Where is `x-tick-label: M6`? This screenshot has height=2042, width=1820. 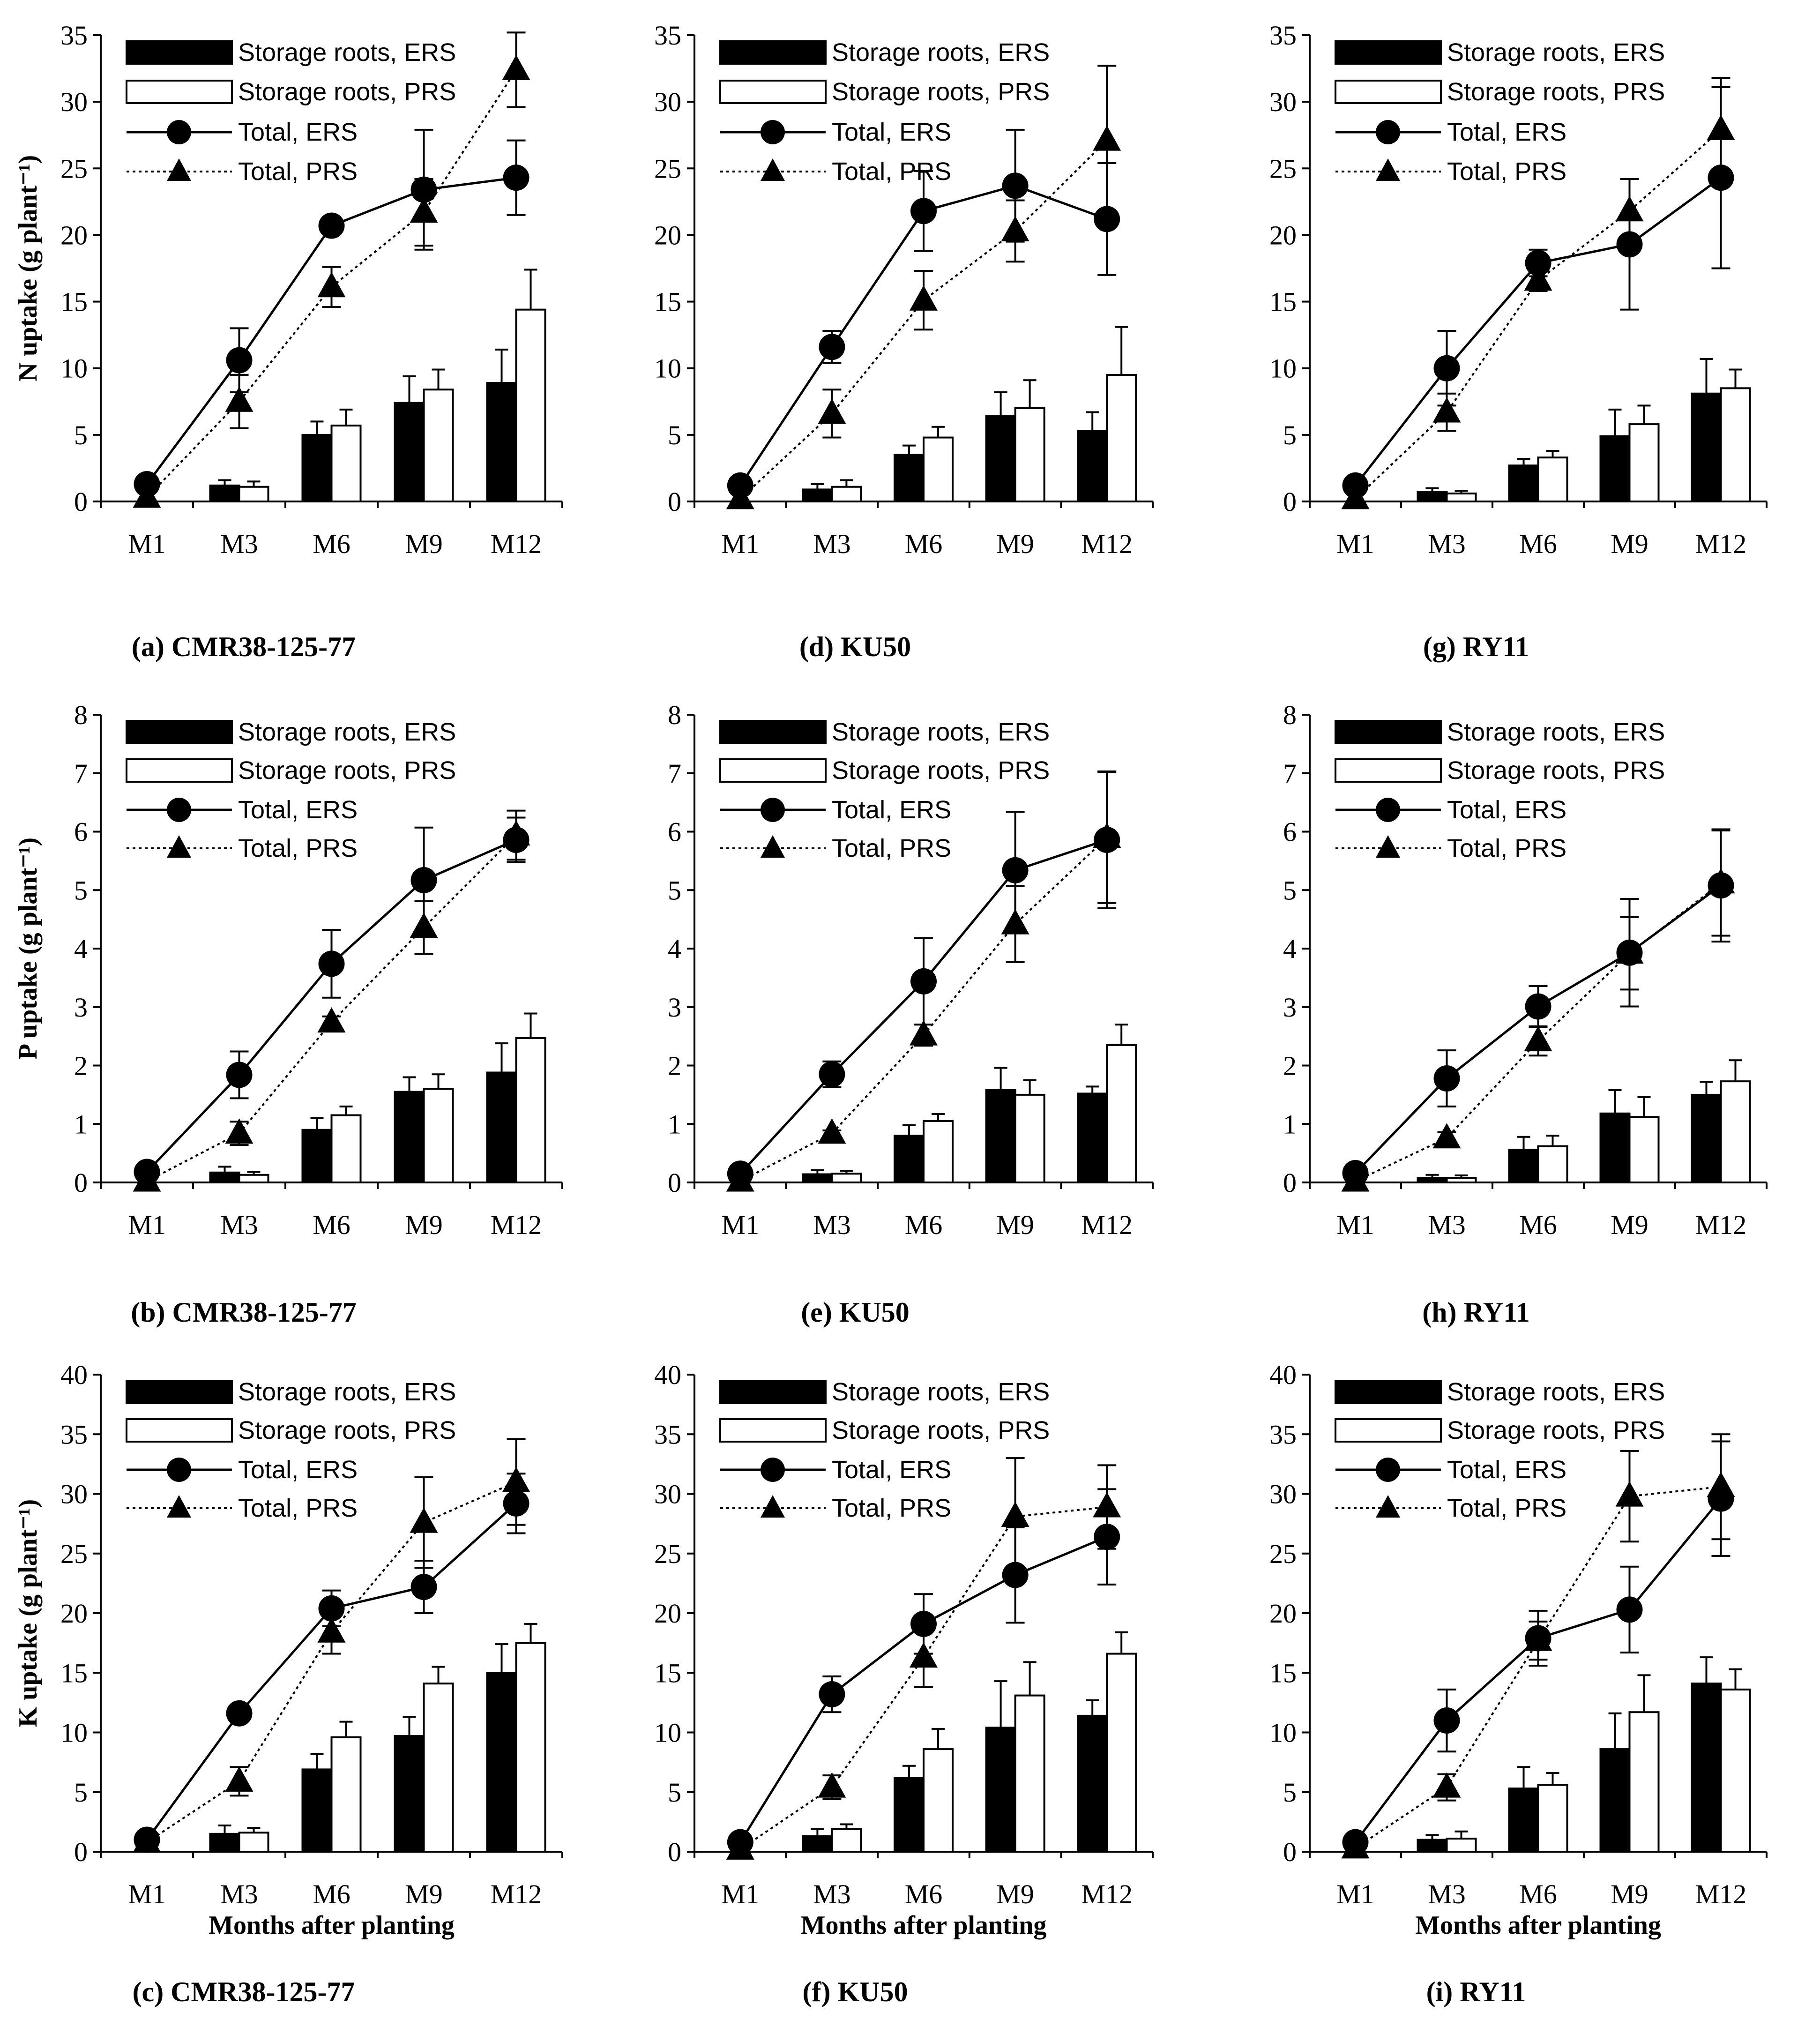
x-tick-label: M6 is located at coordinates (332, 544).